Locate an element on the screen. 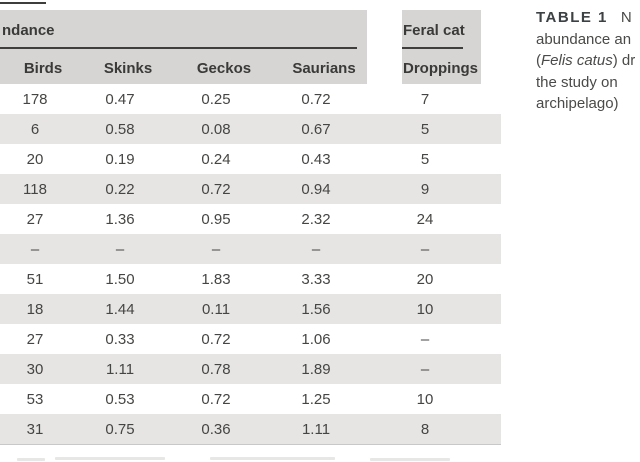  table-cell: 1.36 is located at coordinates (120, 219).